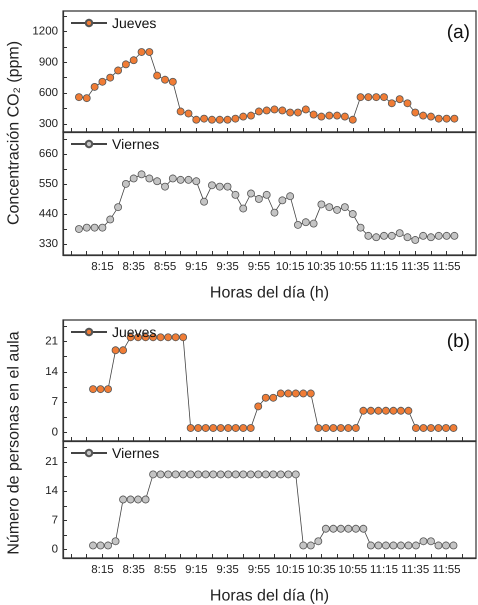 The height and width of the screenshot is (605, 478). What do you see at coordinates (48, 62) in the screenshot?
I see `y-tick-label: 900` at bounding box center [48, 62].